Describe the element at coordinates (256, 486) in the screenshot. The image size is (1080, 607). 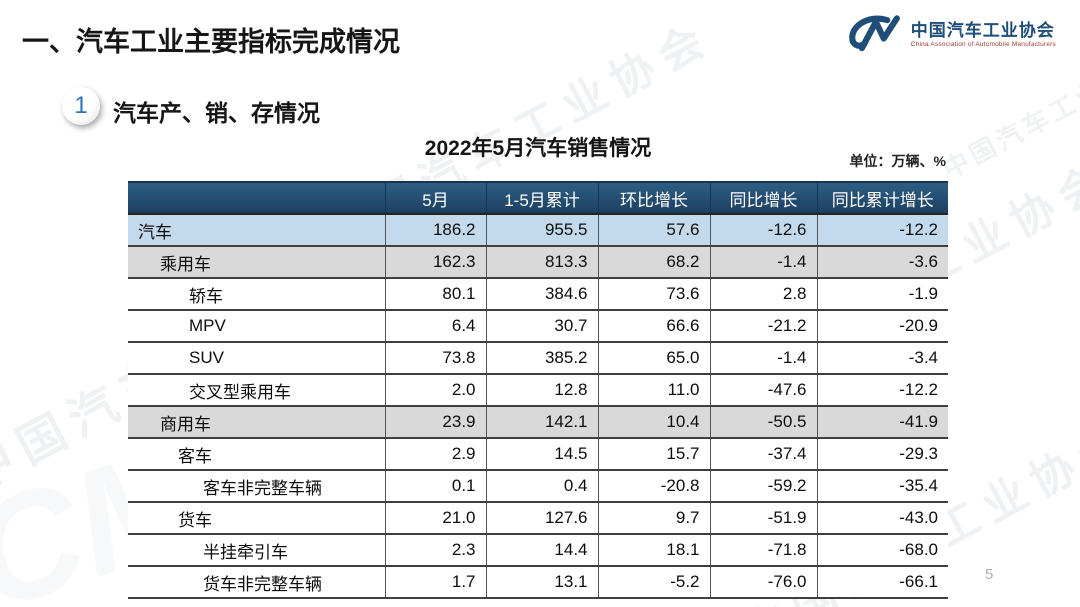
I see `row-label: 客车非完整车辆` at that location.